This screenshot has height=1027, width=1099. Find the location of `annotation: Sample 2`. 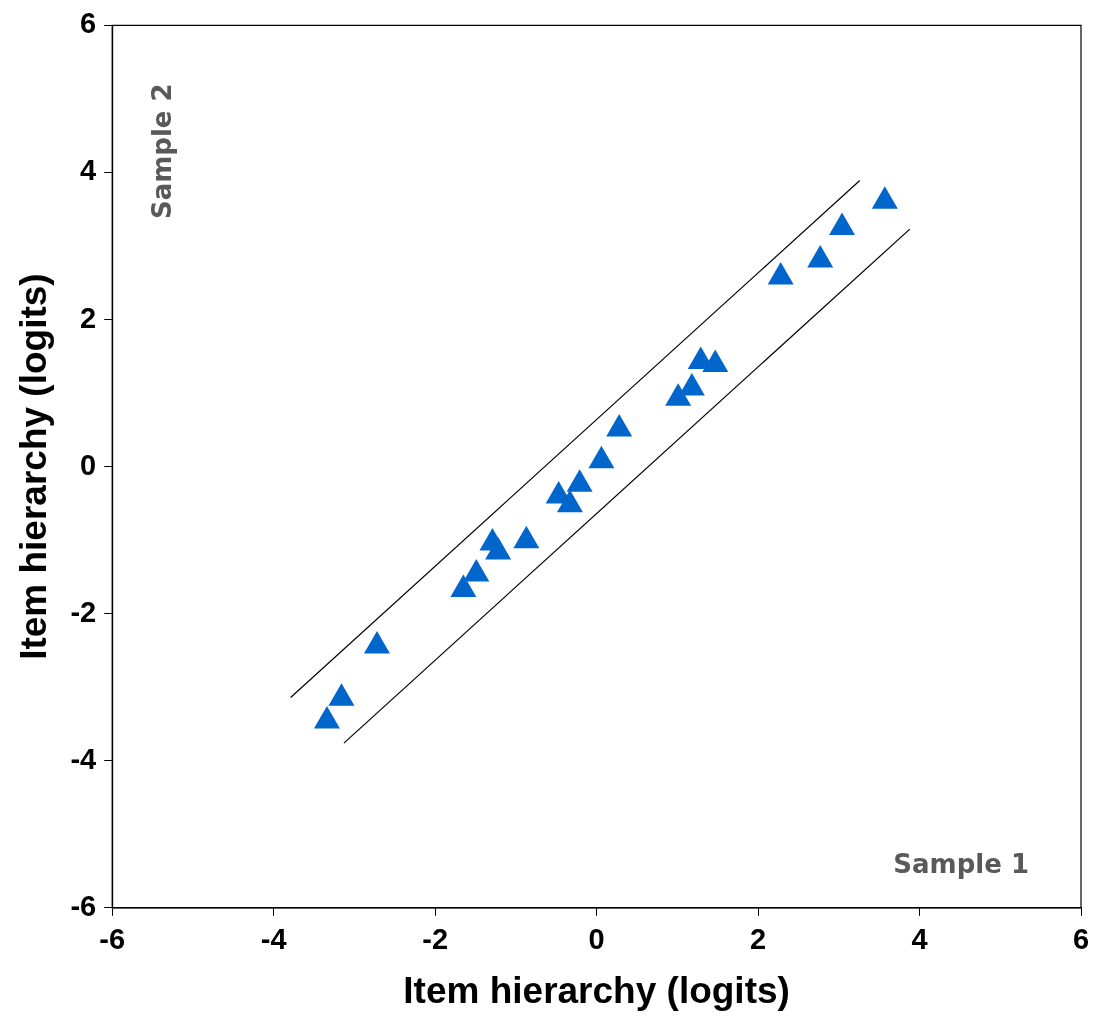

annotation: Sample 2 is located at coordinates (161, 151).